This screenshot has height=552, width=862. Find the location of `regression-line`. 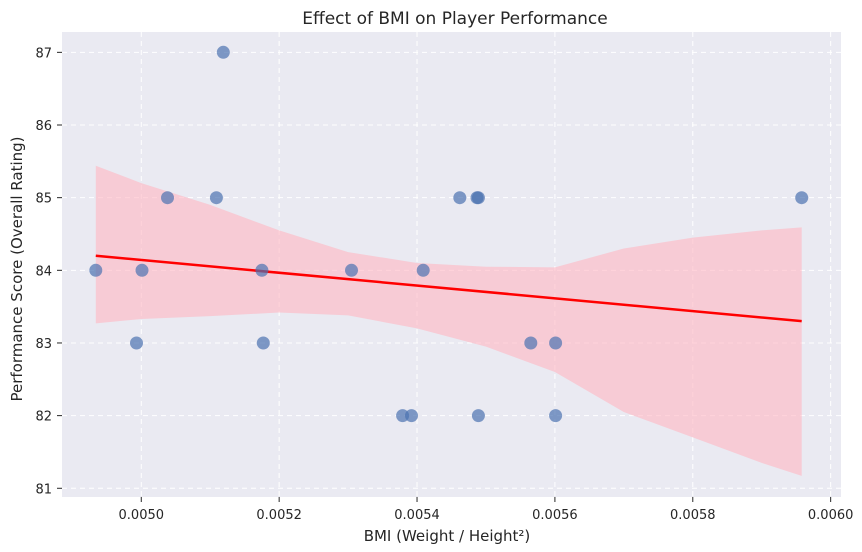

regression-line is located at coordinates (448, 288).